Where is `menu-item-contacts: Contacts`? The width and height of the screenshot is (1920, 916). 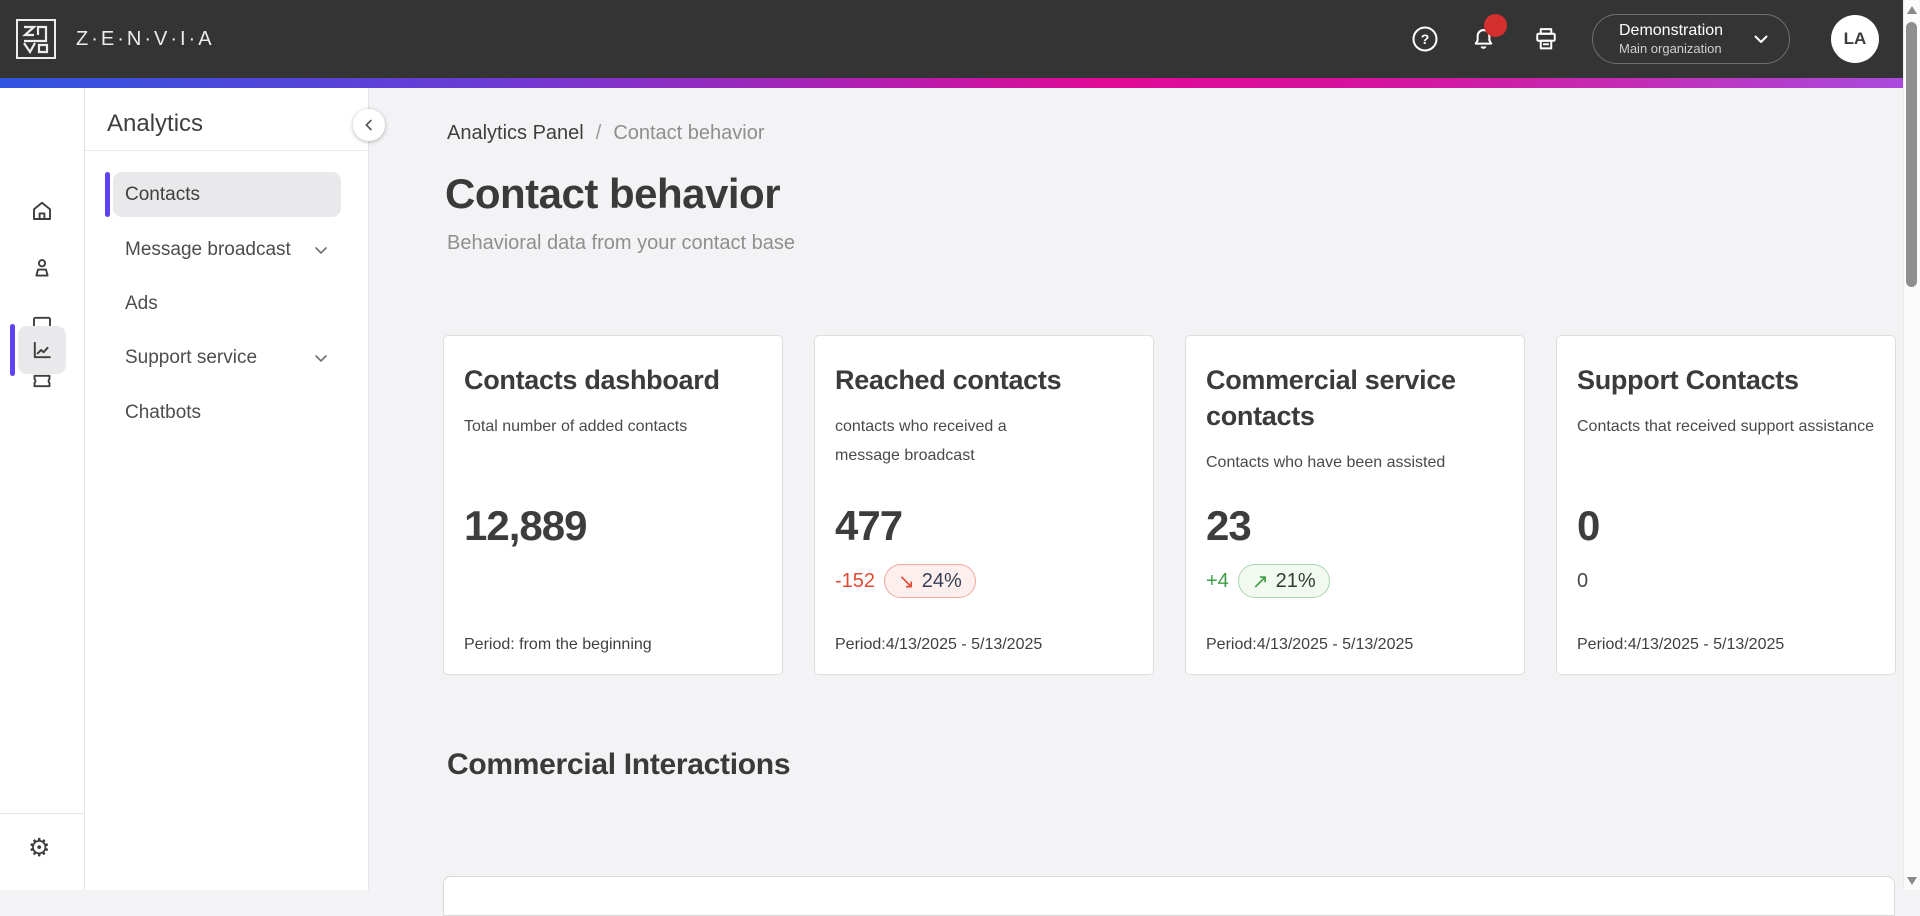 menu-item-contacts: Contacts is located at coordinates (227, 194).